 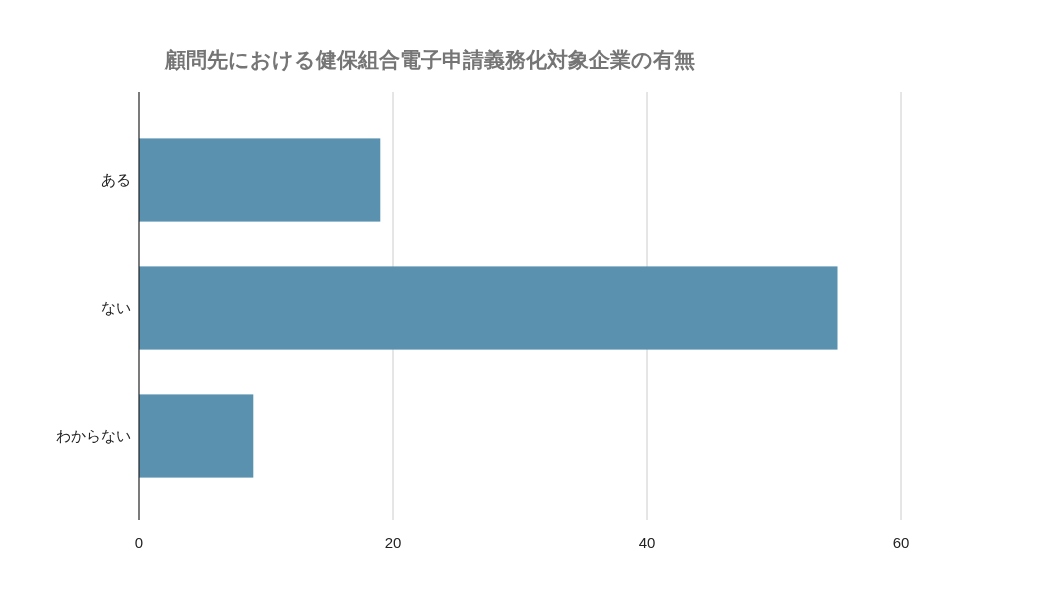 What do you see at coordinates (139, 542) in the screenshot?
I see `x-tick-label: 0` at bounding box center [139, 542].